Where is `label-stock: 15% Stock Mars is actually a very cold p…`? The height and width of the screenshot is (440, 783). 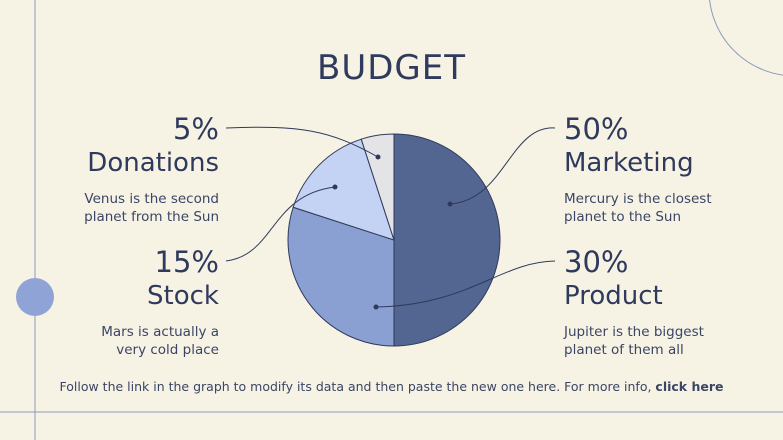
label-stock: 15% Stock Mars is actually a very cold p… is located at coordinates (160, 302).